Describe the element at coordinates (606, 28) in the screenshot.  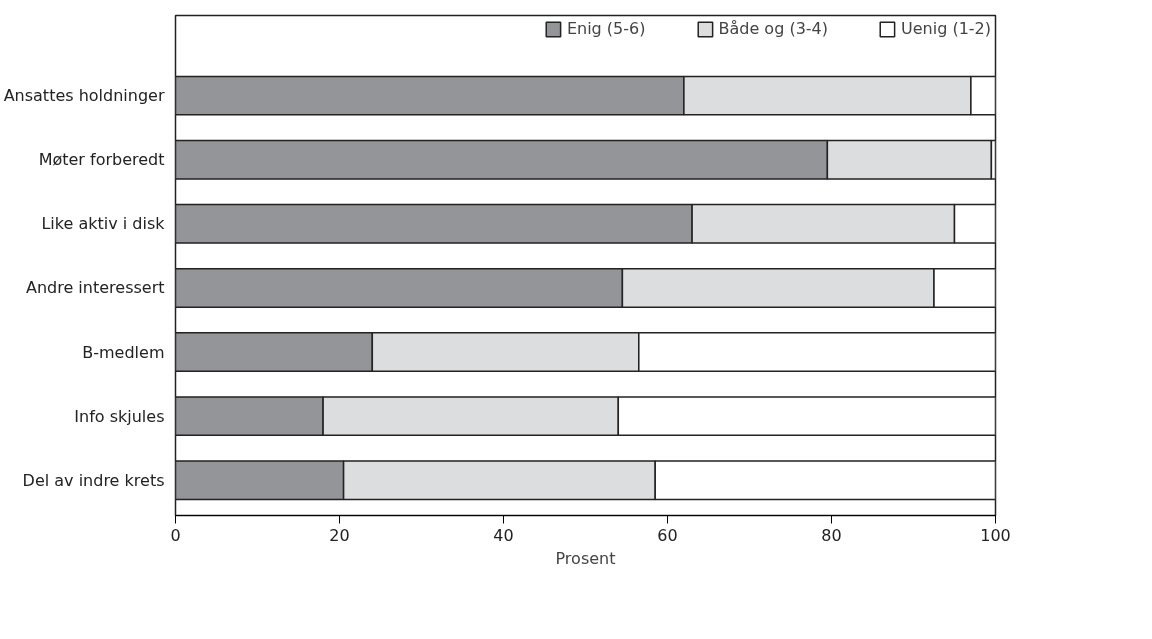
I see `legend-label: Enig (5-6)` at that location.